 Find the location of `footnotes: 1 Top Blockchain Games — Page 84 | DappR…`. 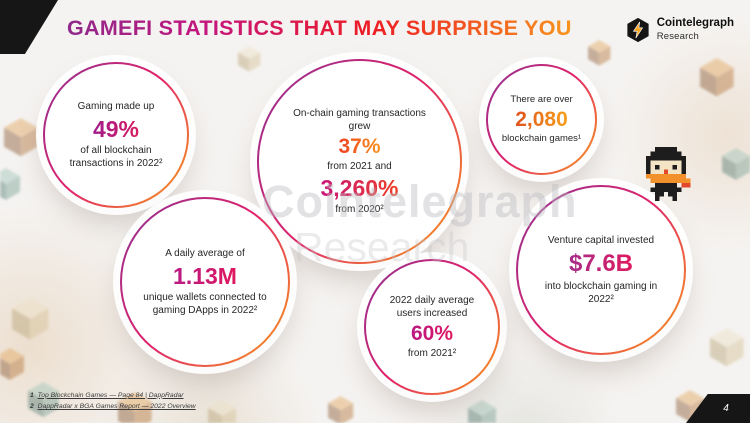

footnotes: 1 Top Blockchain Games — Page 84 | DappR… is located at coordinates (113, 401).